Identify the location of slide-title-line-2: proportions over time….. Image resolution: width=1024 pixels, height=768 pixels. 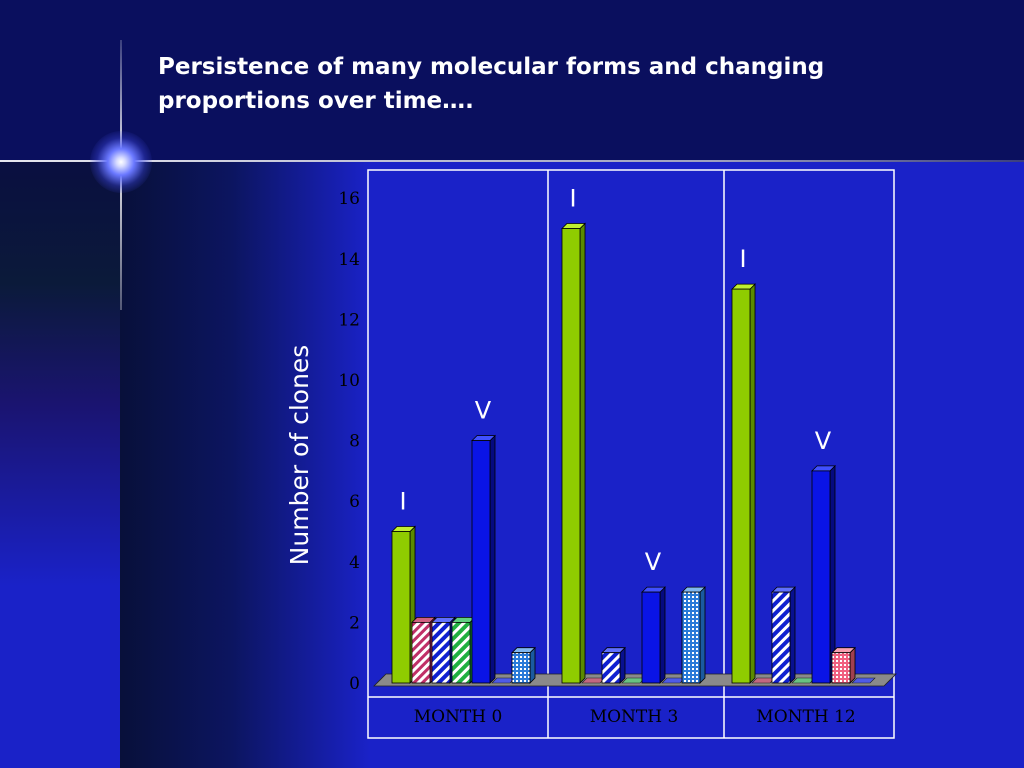
(316, 101).